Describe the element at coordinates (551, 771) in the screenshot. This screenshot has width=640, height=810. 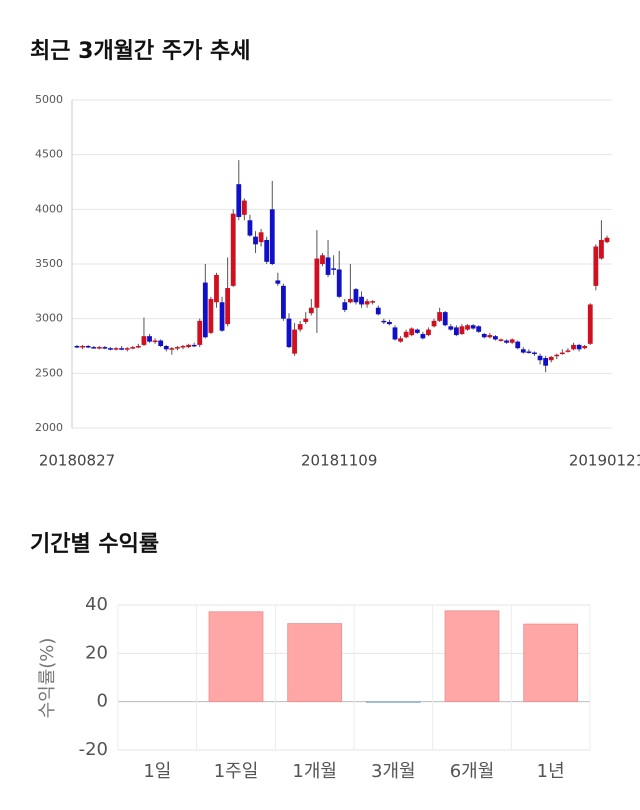
I see `x-tick-label: 1년` at that location.